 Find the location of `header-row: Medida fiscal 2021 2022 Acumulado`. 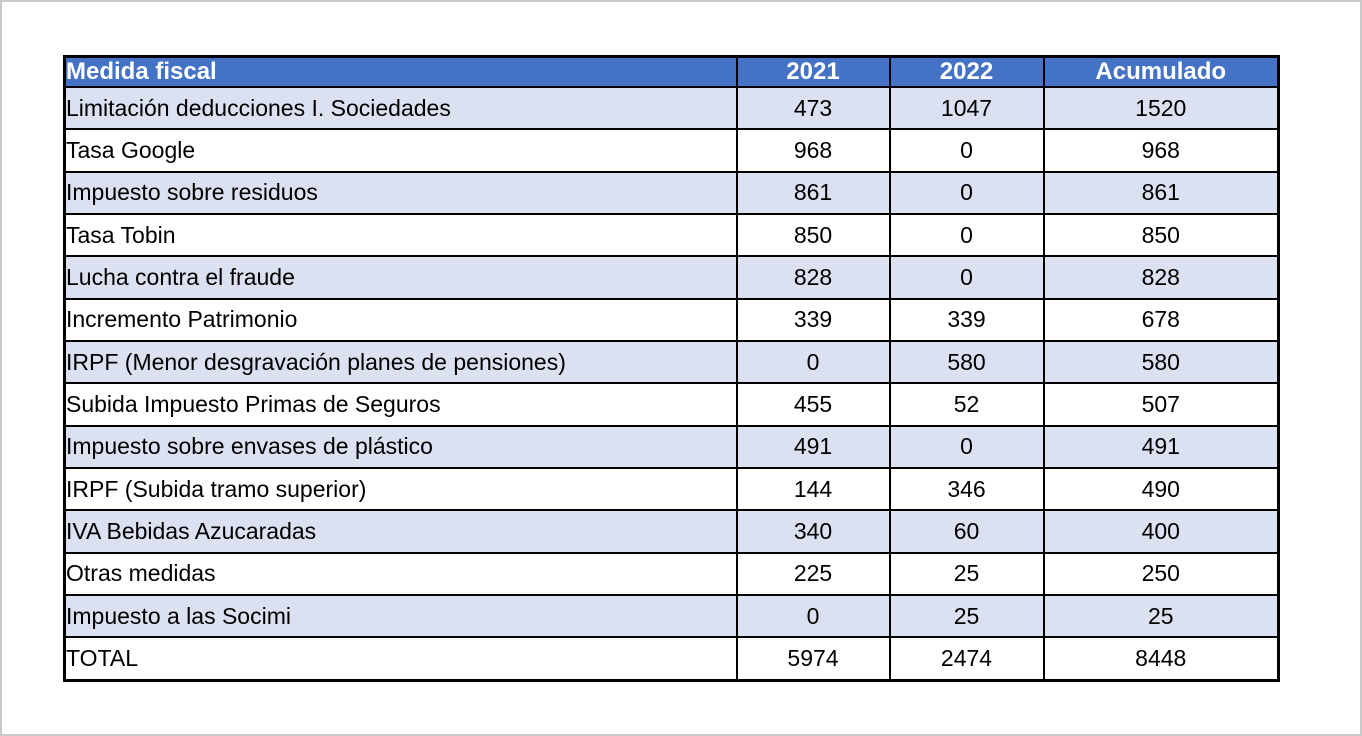

header-row: Medida fiscal 2021 2022 Acumulado is located at coordinates (671, 71).